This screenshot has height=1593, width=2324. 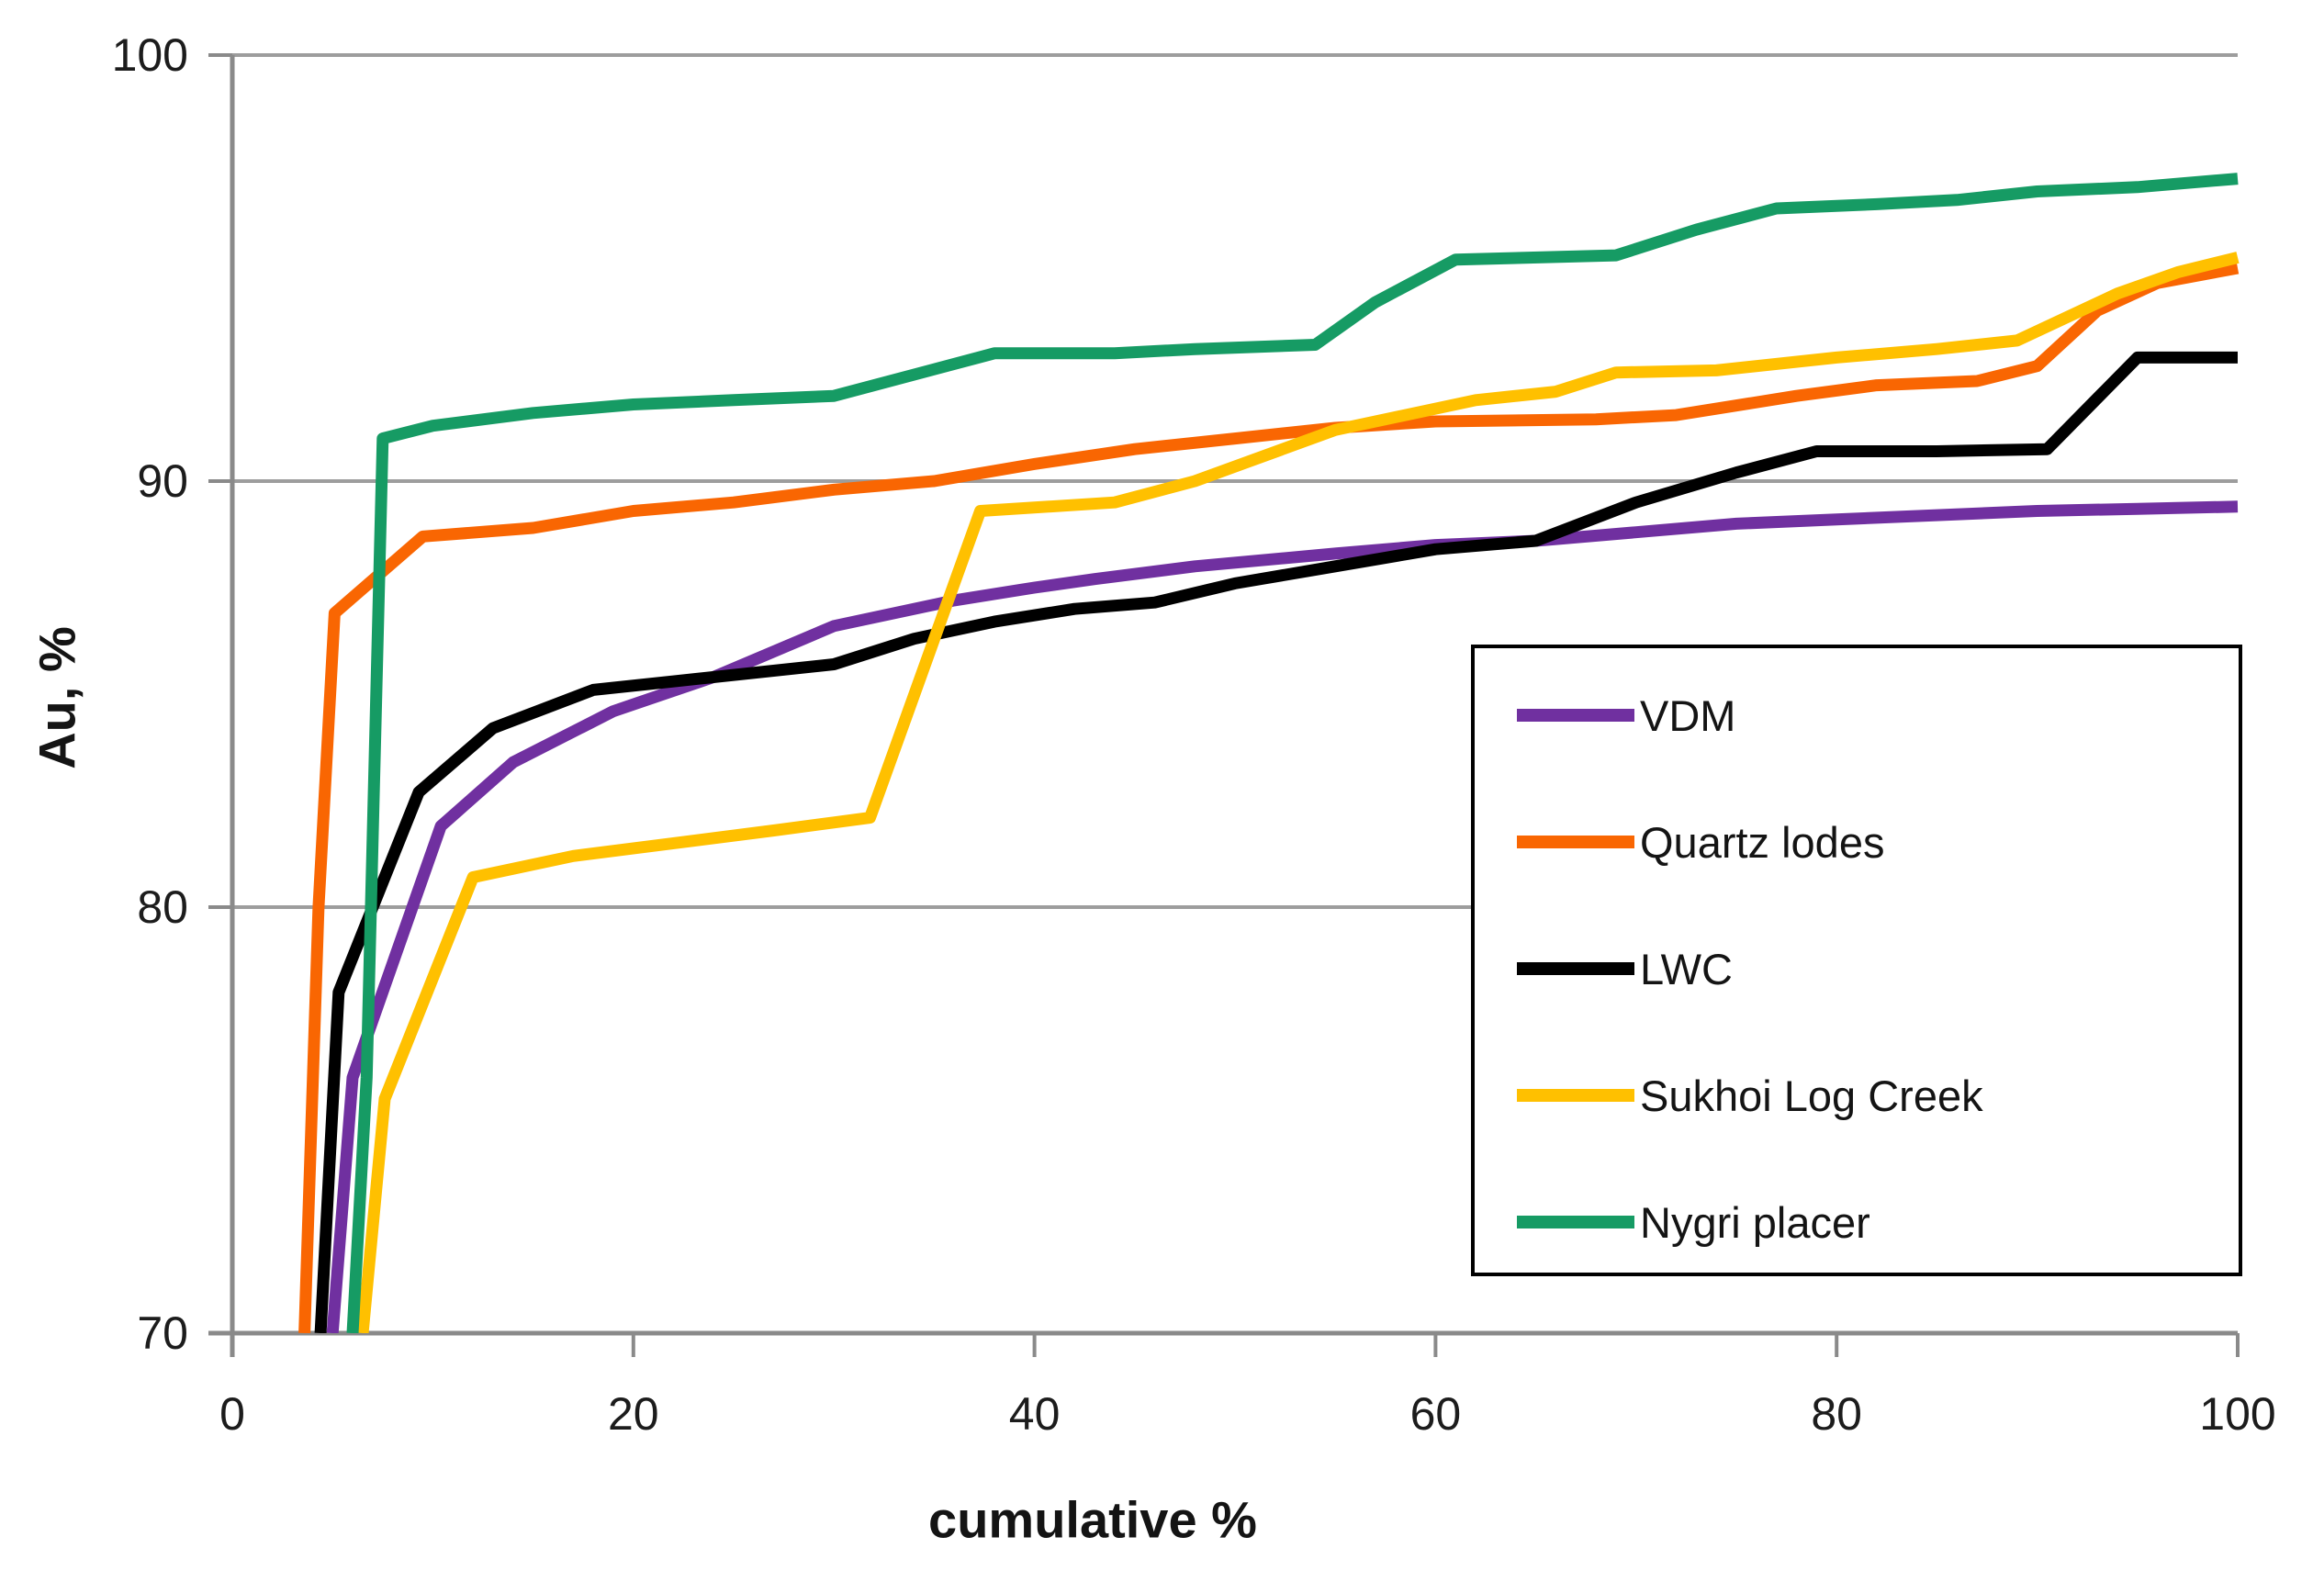 I want to click on x-tick-label: 20, so click(x=633, y=1414).